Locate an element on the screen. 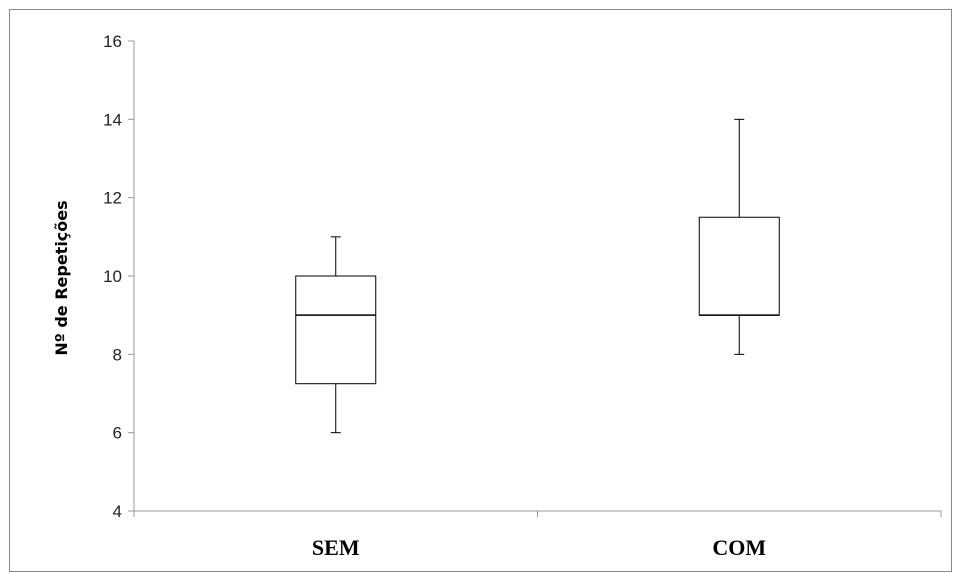 Image resolution: width=955 pixels, height=573 pixels. y-tick-label: 12 is located at coordinates (112, 198).